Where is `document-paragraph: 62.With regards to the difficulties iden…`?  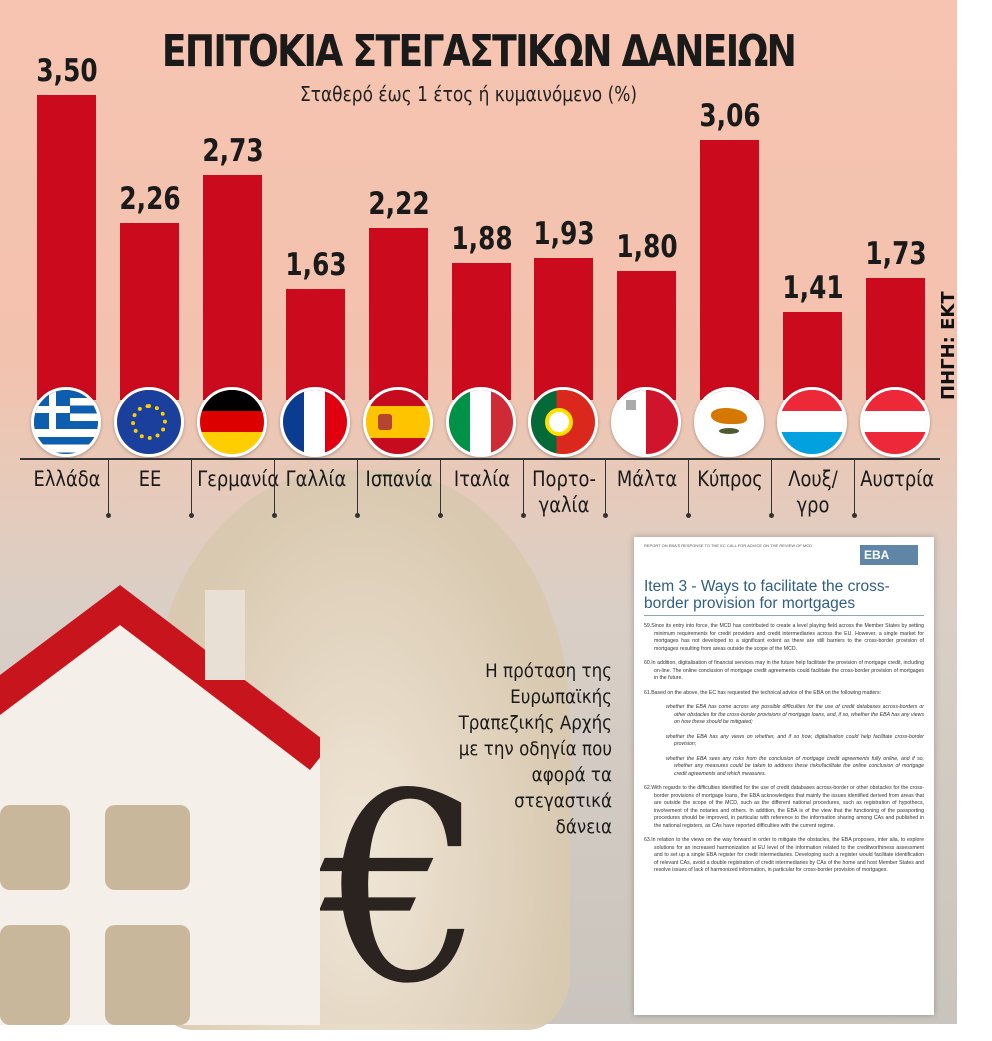 document-paragraph: 62.With regards to the difficulties iden… is located at coordinates (784, 807).